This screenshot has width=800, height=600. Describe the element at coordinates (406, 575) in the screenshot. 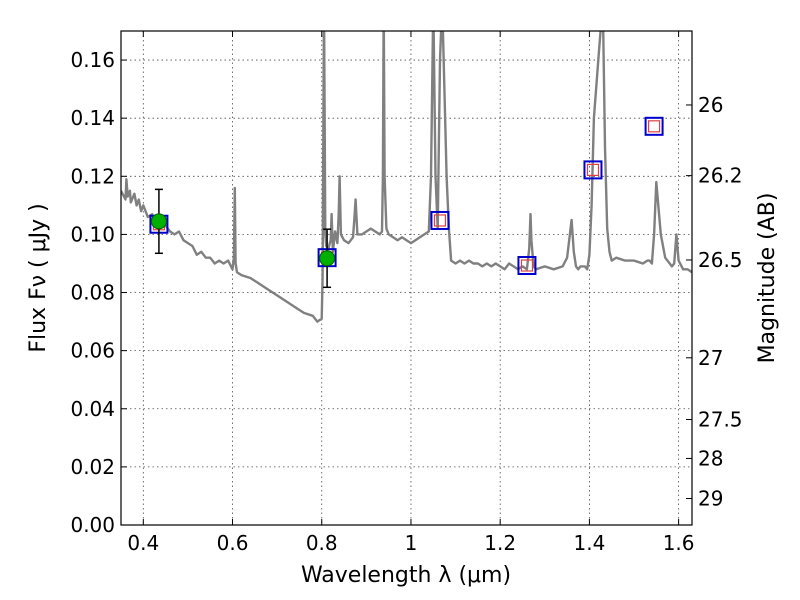

I see `x-axis-label: Wavelength λ (μm)` at that location.